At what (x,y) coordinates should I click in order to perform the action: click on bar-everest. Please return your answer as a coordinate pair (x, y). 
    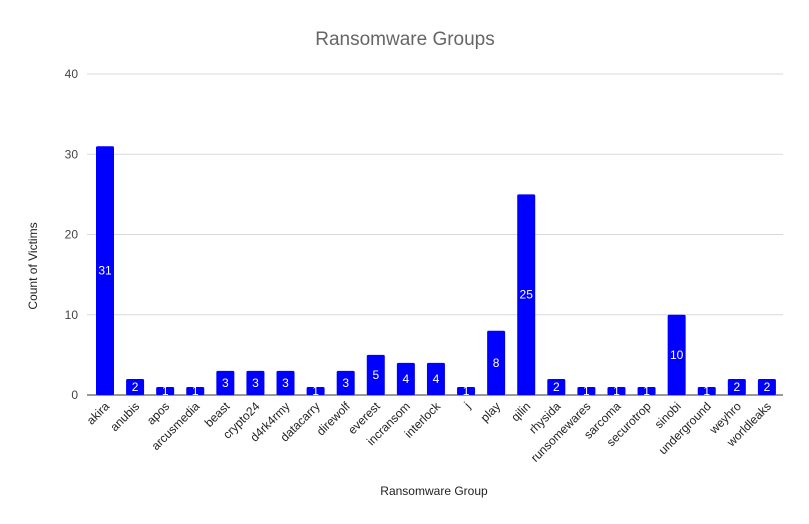
    Looking at the image, I should click on (375, 374).